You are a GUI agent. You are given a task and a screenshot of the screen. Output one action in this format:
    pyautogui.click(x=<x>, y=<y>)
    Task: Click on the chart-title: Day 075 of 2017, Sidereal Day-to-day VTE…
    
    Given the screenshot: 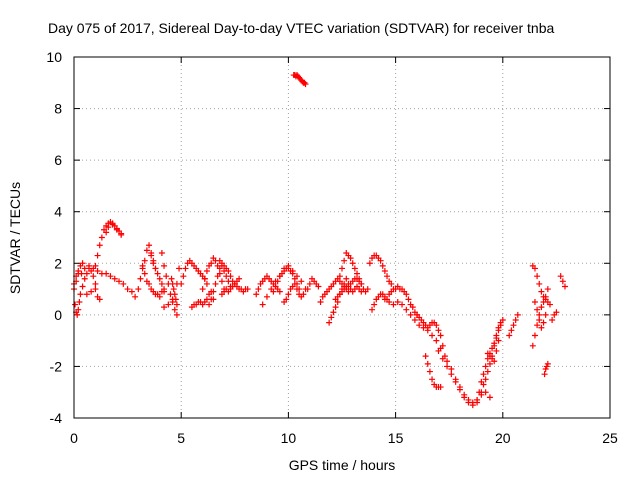 What is the action you would take?
    pyautogui.click(x=301, y=28)
    